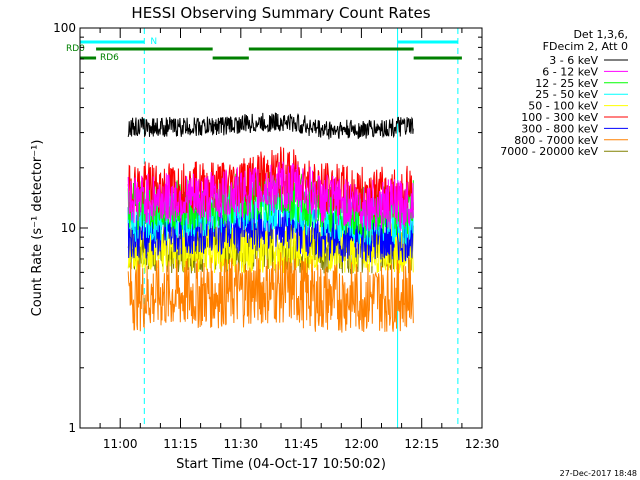  What do you see at coordinates (566, 83) in the screenshot?
I see `legend-label: 12 - 25 keV` at bounding box center [566, 83].